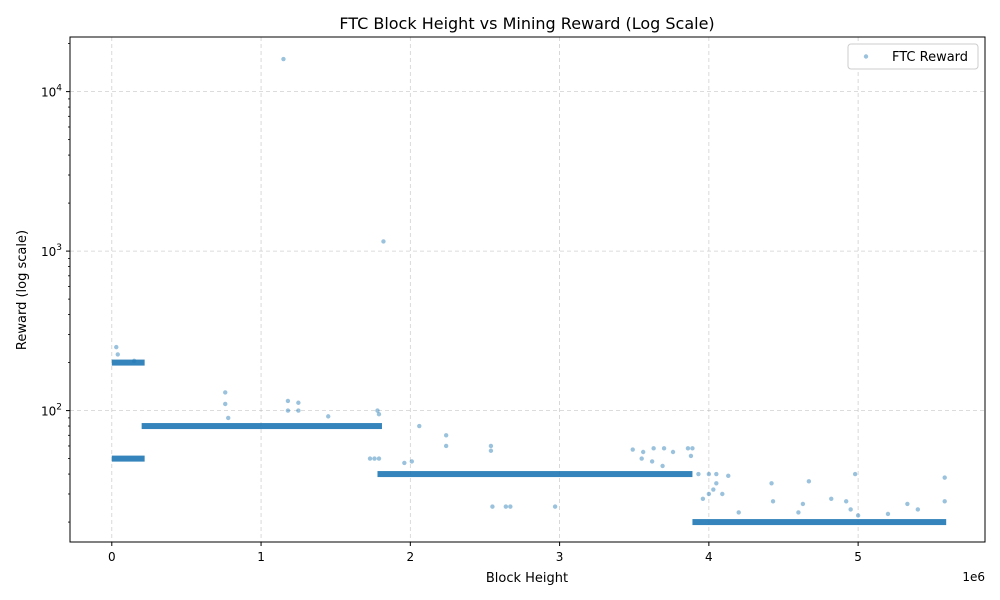 The width and height of the screenshot is (1000, 600). Describe the element at coordinates (51, 92) in the screenshot. I see `y-tick-label: 10⁴` at that location.